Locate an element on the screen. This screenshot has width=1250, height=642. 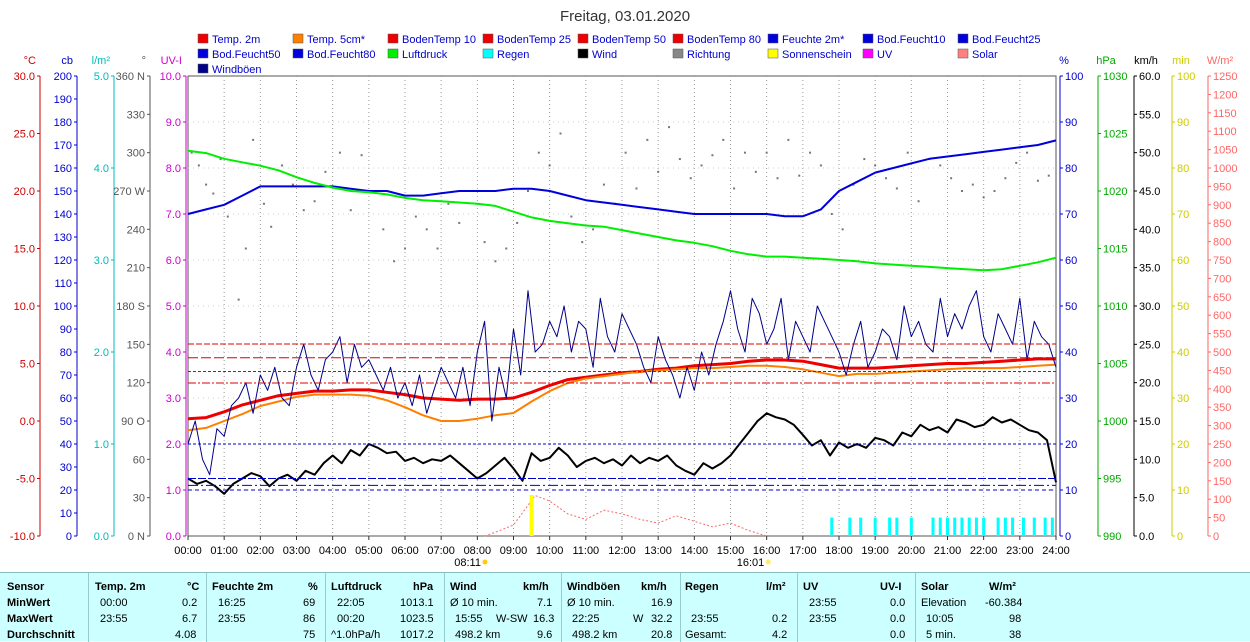
cb-axis-tick-label: 20 is located at coordinates (66, 491).